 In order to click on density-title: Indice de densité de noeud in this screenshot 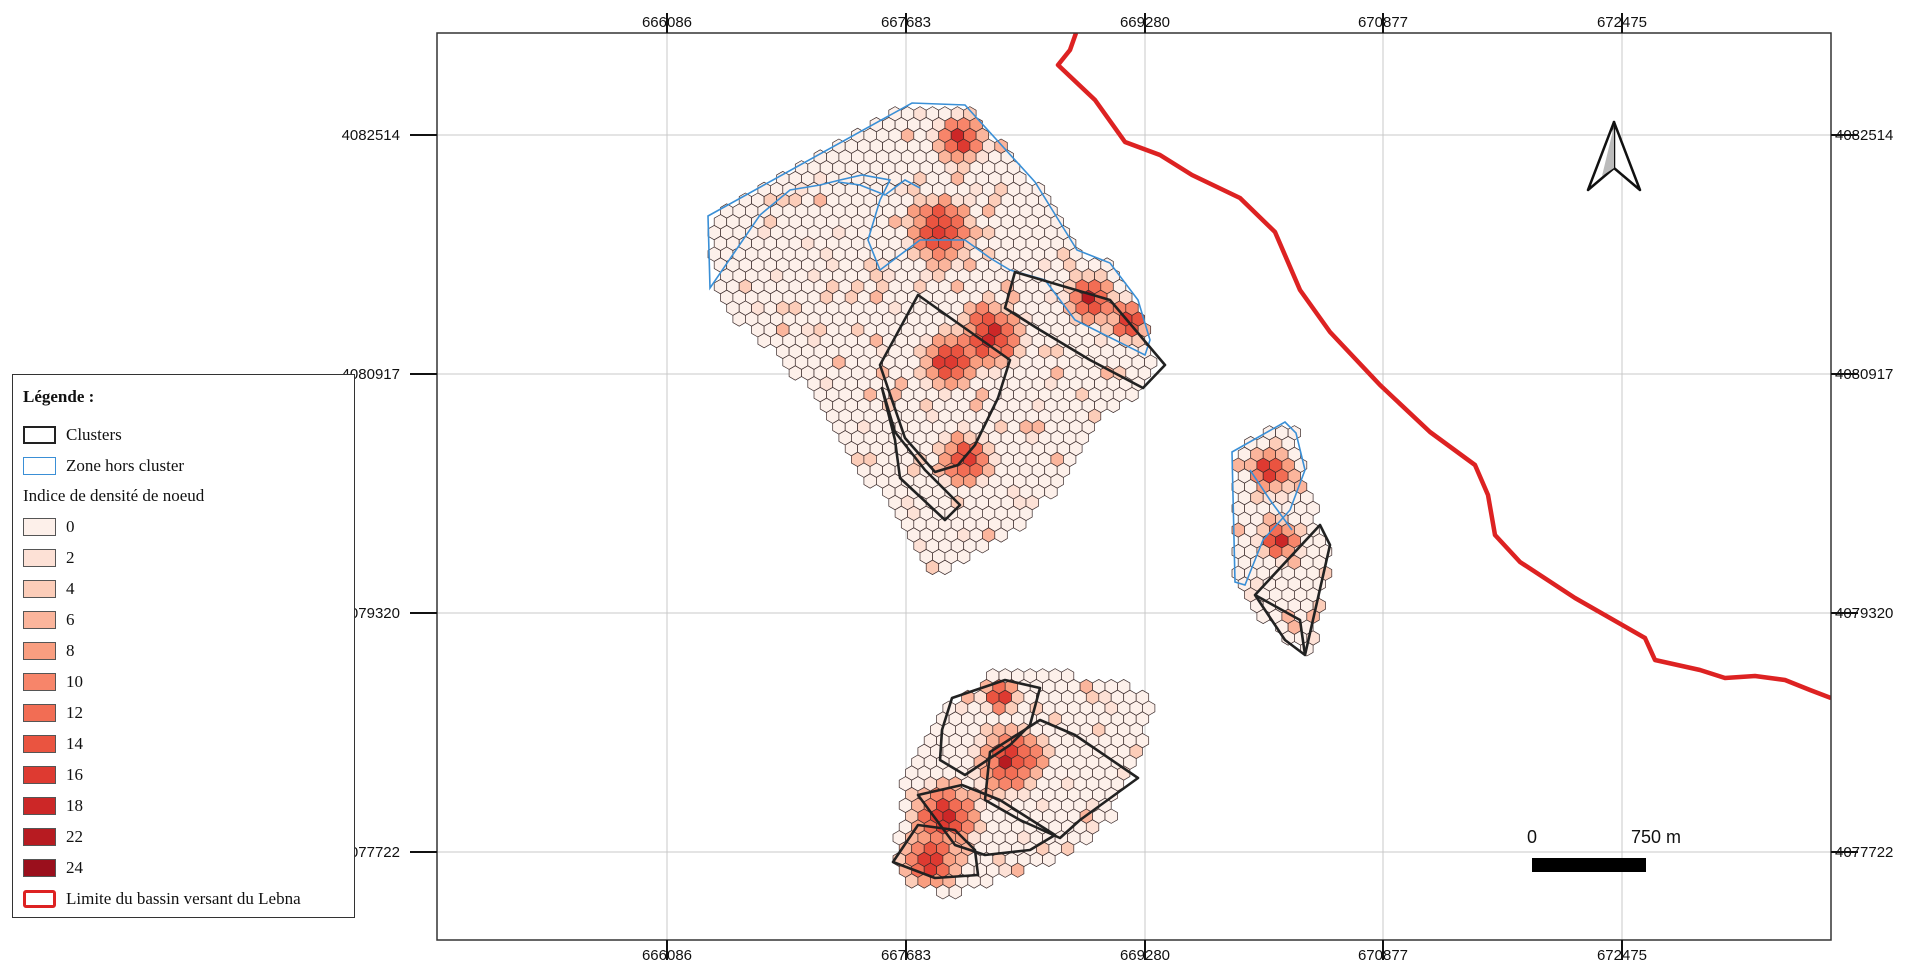, I will do `click(114, 495)`.